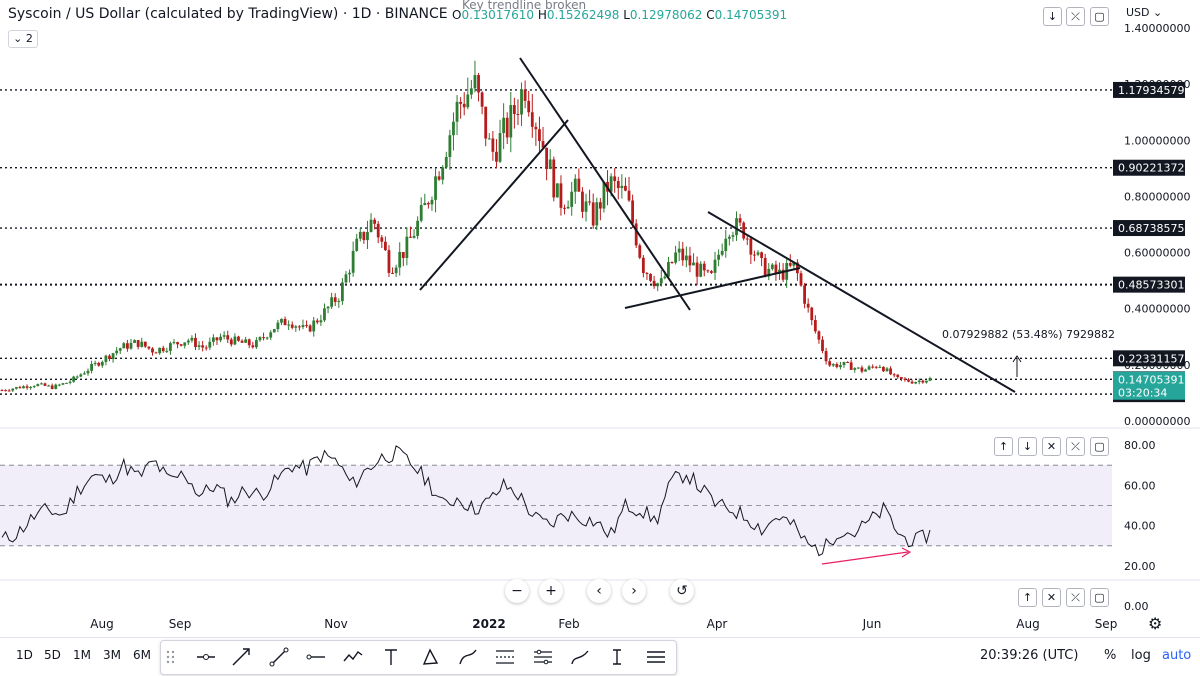 This screenshot has width=1200, height=676. I want to click on trendline-support, so click(712, 288).